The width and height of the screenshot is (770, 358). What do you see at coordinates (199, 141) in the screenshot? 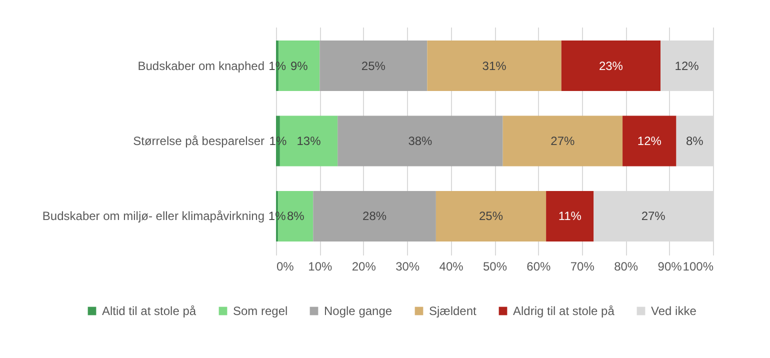
I see `y-tick-label: Størrelse på besparelser` at bounding box center [199, 141].